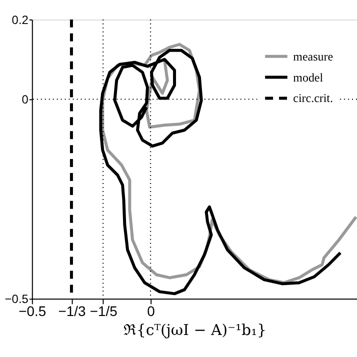 The width and height of the screenshot is (357, 357). I want to click on y-tick-label: 0, so click(25, 99).